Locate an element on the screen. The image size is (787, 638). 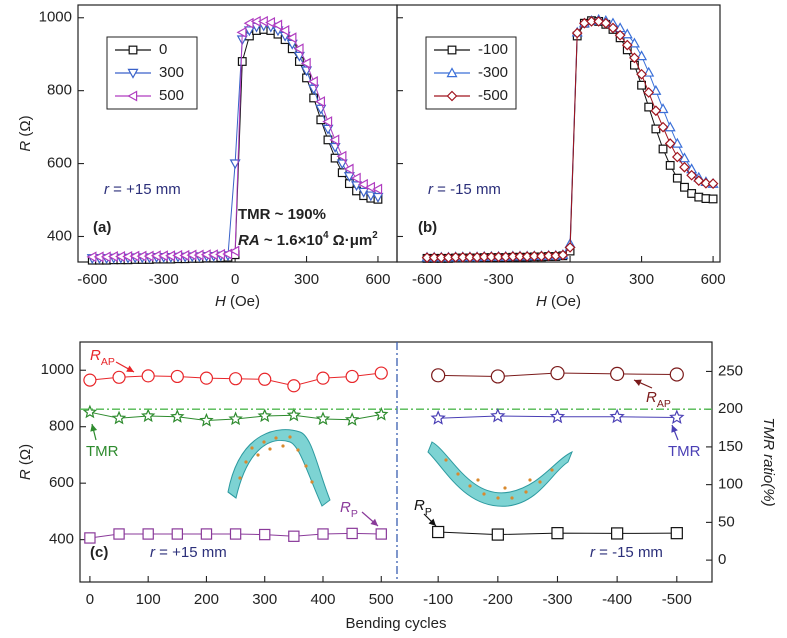
x-tick-label: -200 is located at coordinates (498, 599).